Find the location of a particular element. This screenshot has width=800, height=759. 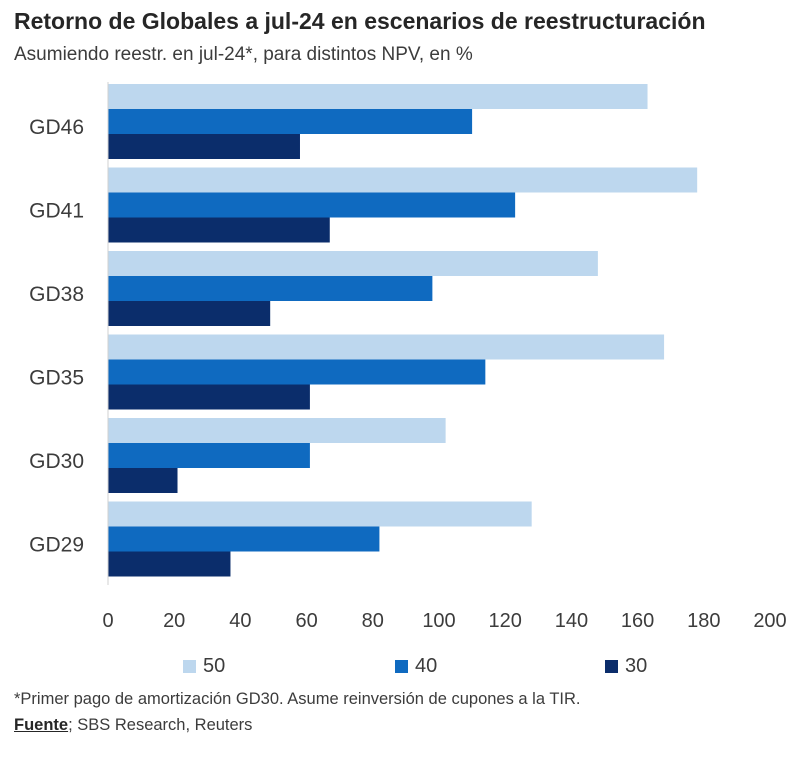

source-line: Fuente; SBS Research, Reuters is located at coordinates (133, 725).